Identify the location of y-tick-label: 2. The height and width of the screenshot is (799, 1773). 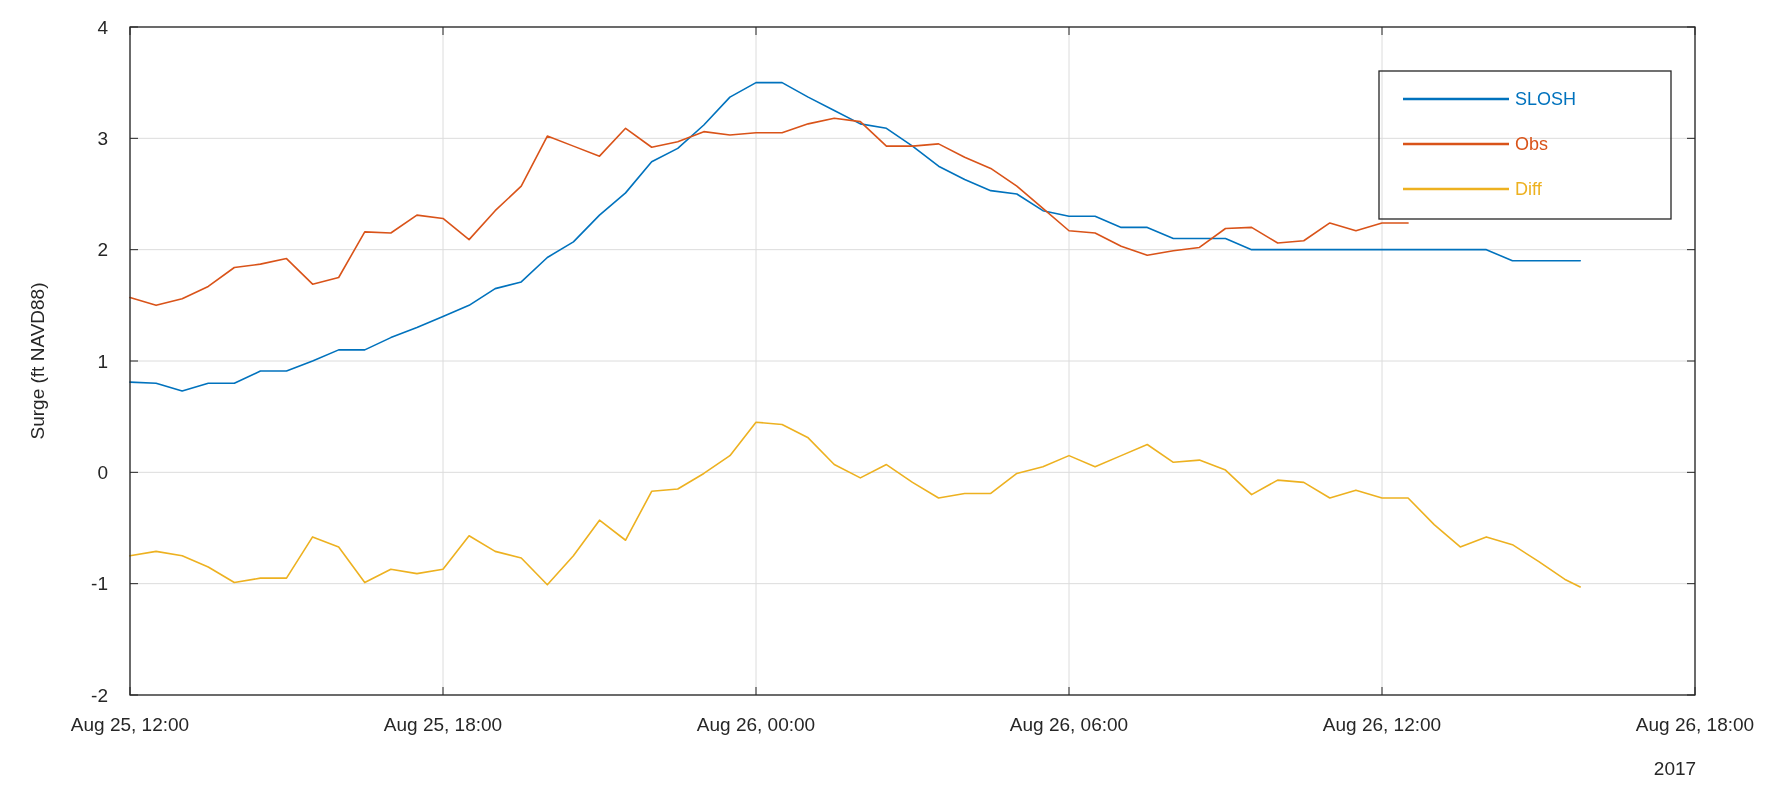
(102, 250).